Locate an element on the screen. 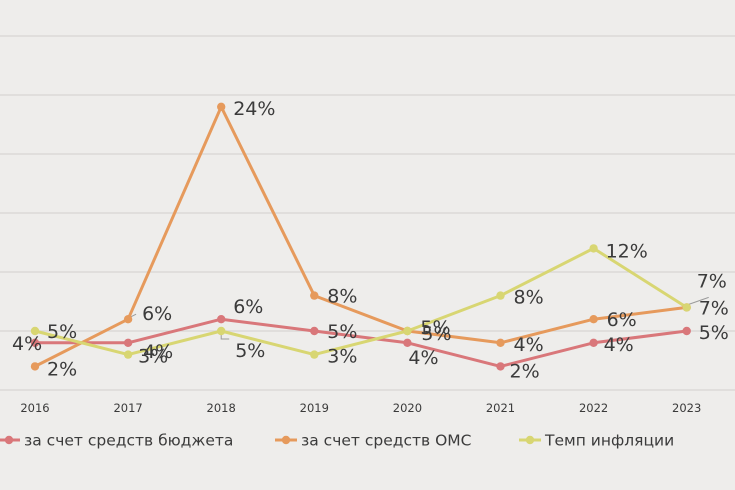  legend-item-oms: за счет средств ОМС is located at coordinates (373, 441).